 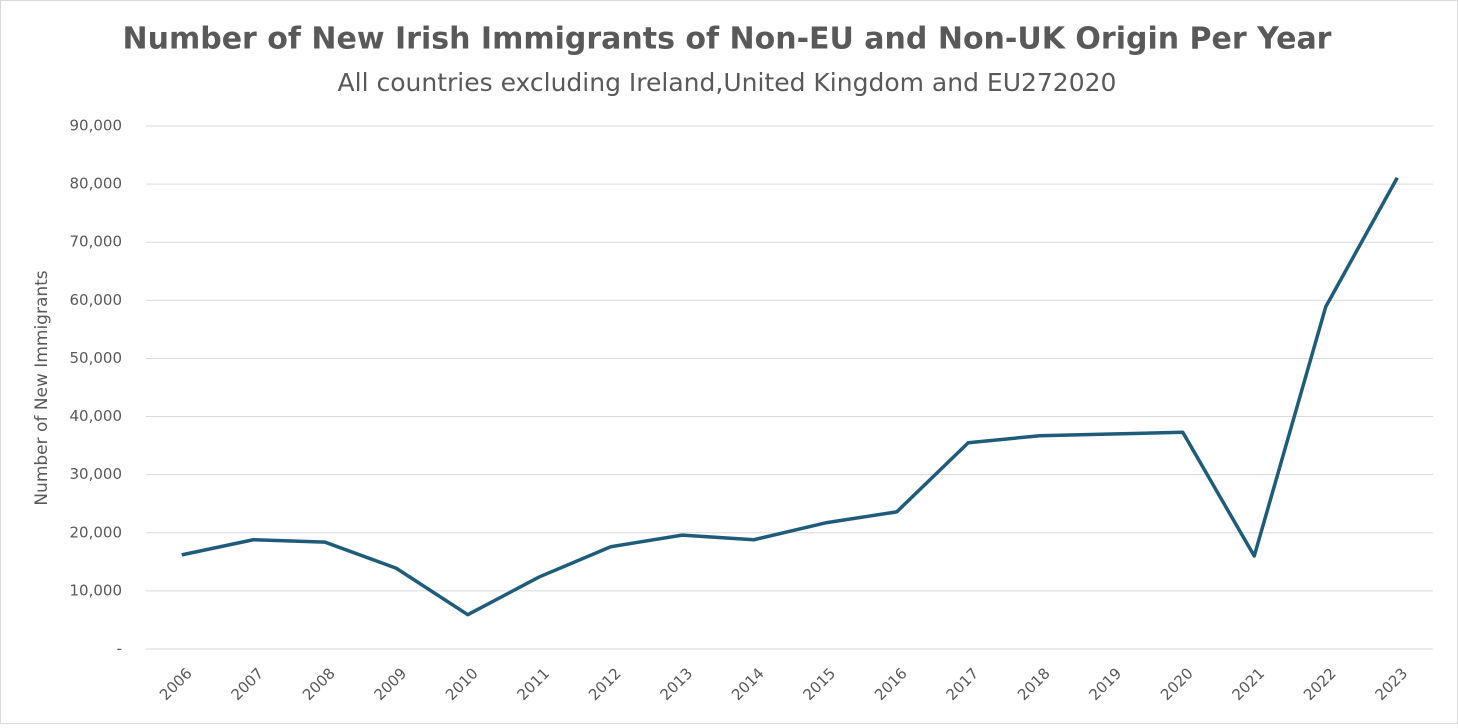 I want to click on y-tick-label: 60,000, so click(x=96, y=300).